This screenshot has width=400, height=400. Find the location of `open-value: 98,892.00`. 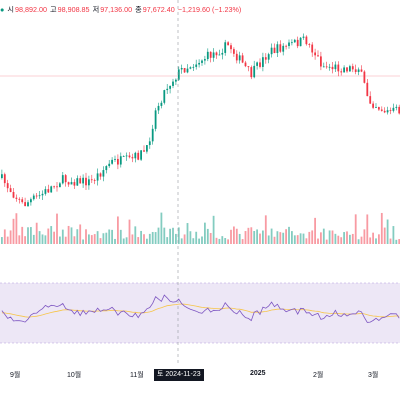

open-value: 98,892.00 is located at coordinates (30, 9).